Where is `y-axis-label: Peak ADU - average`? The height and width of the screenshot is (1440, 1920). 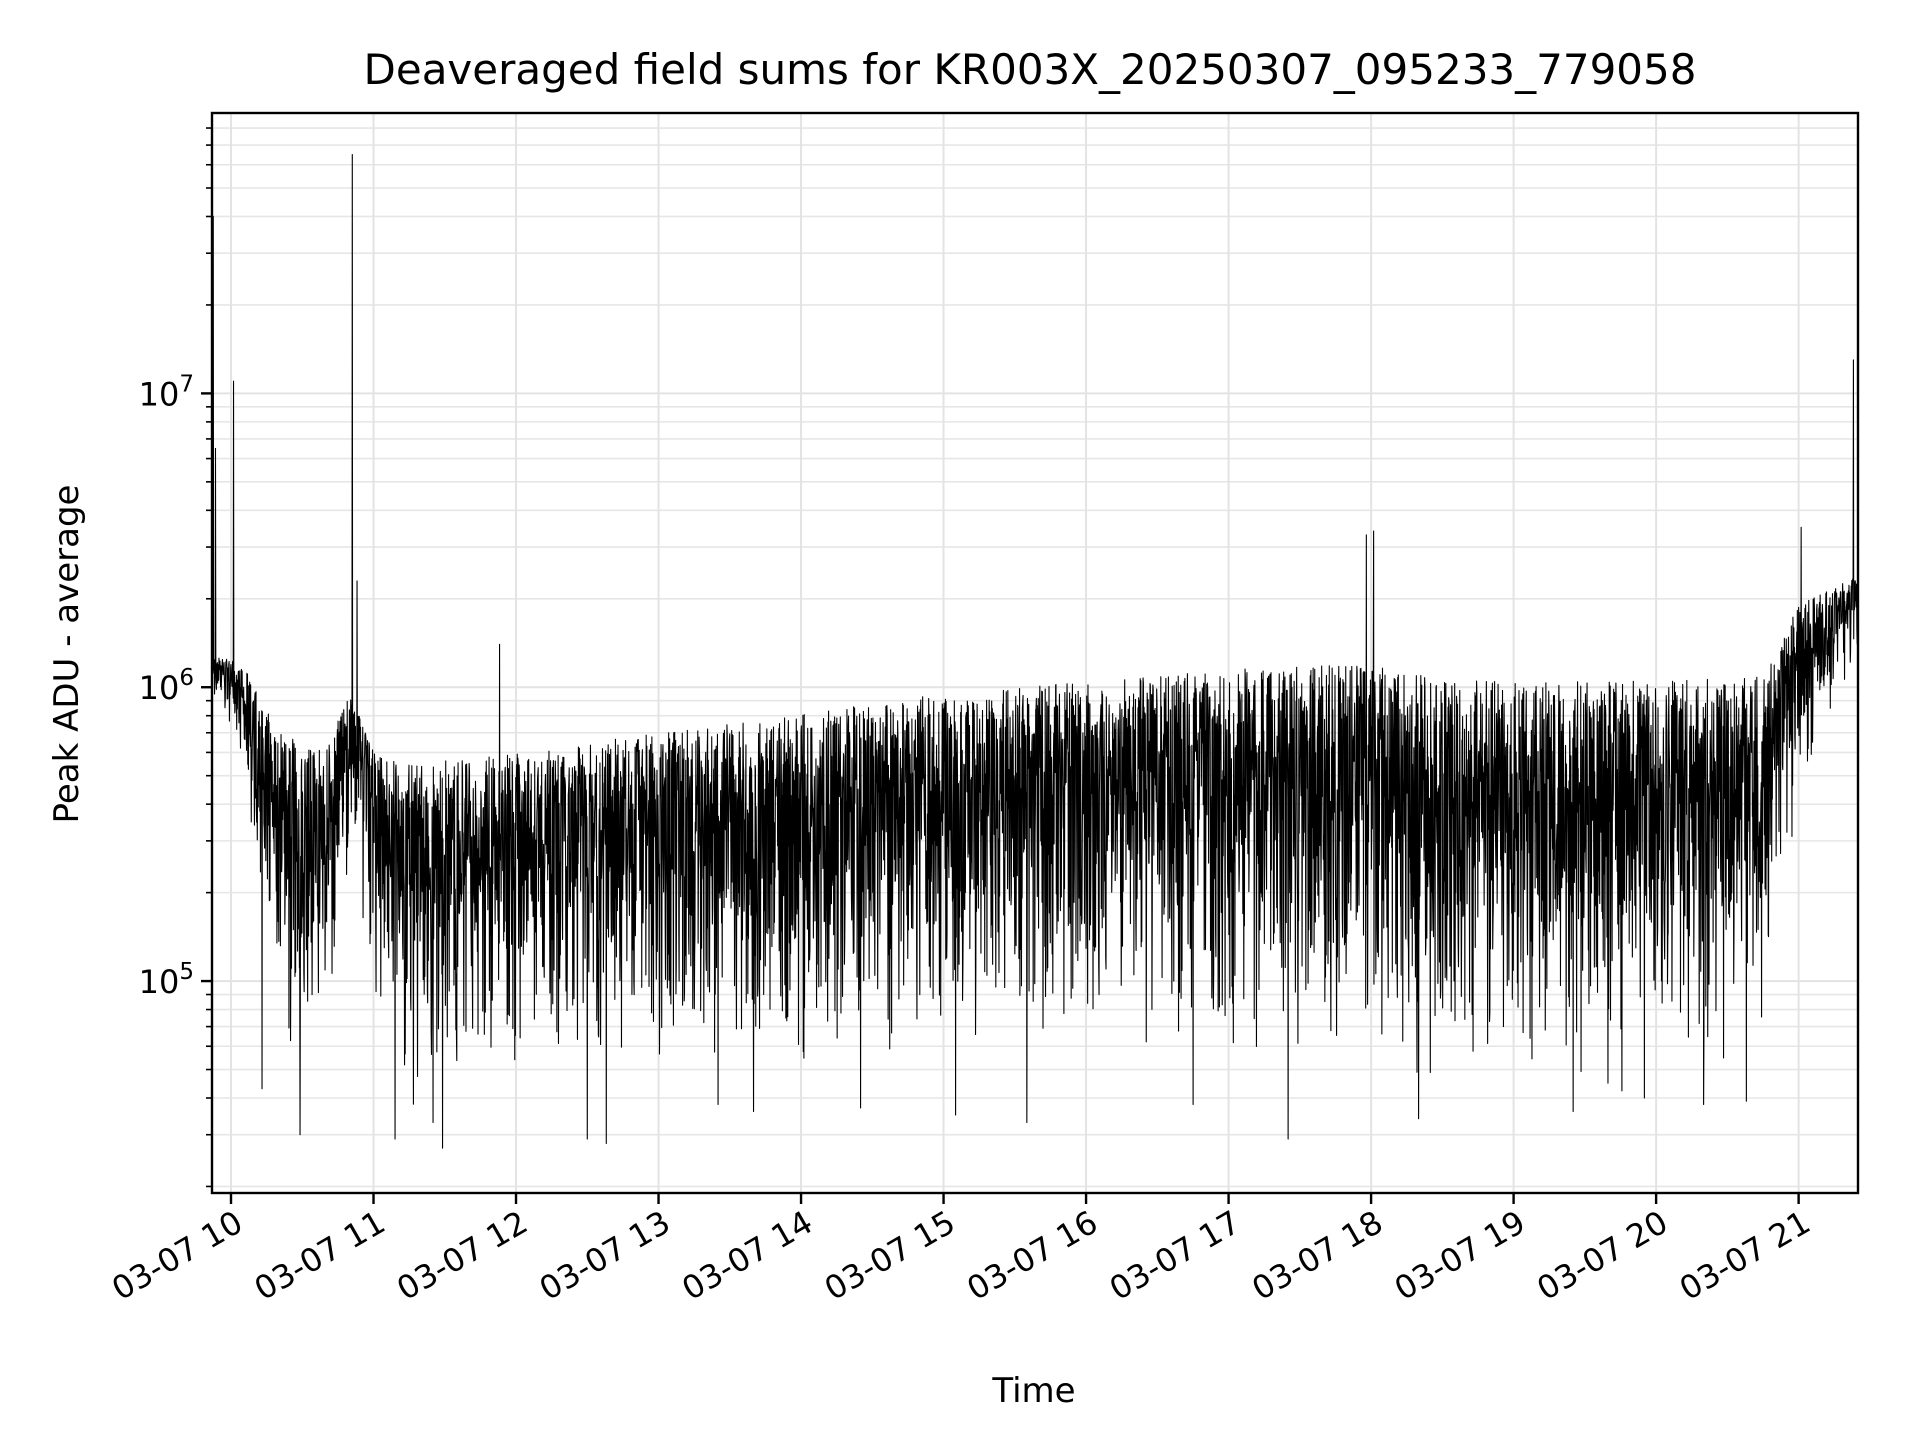
y-axis-label: Peak ADU - average is located at coordinates (67, 654).